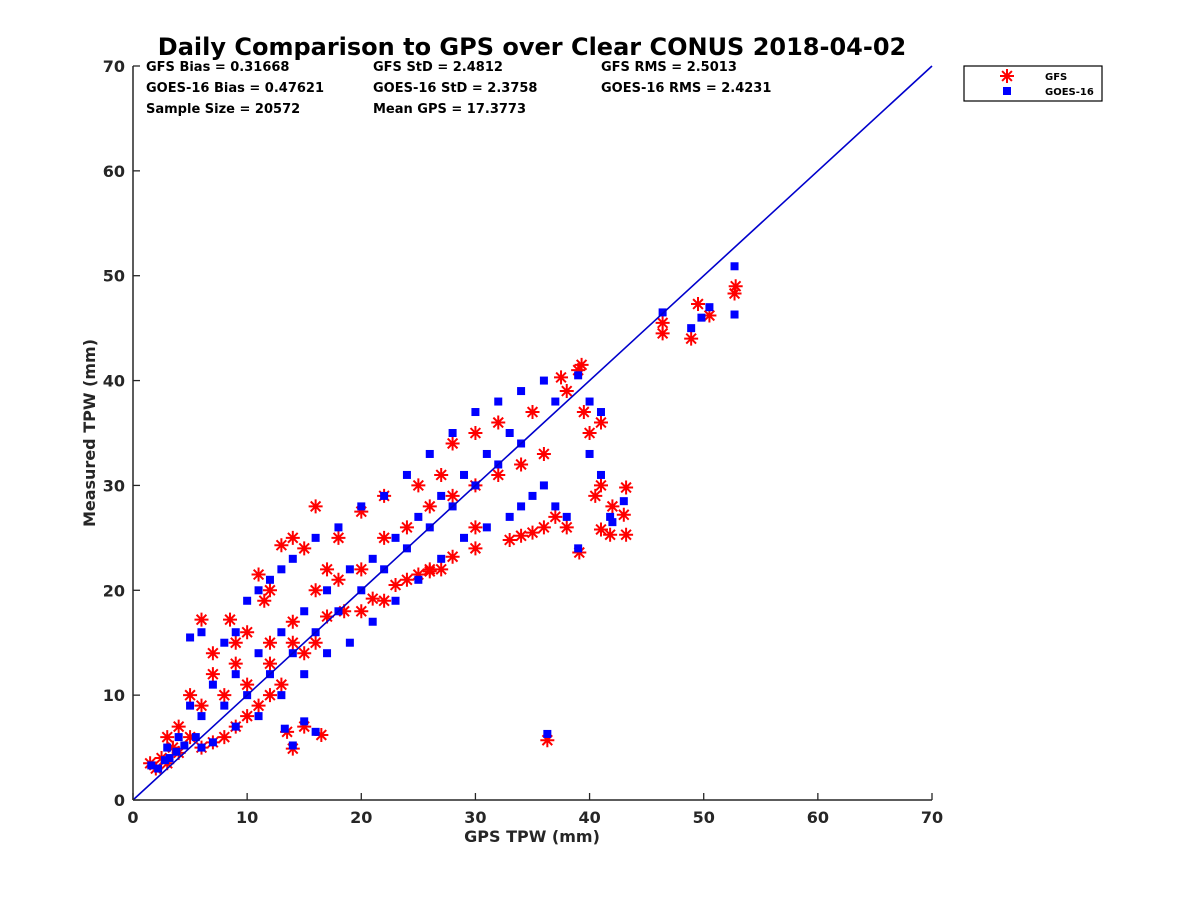 The width and height of the screenshot is (1200, 900). Describe the element at coordinates (1069, 92) in the screenshot. I see `legend-goes-16-label: GOES-16` at that location.